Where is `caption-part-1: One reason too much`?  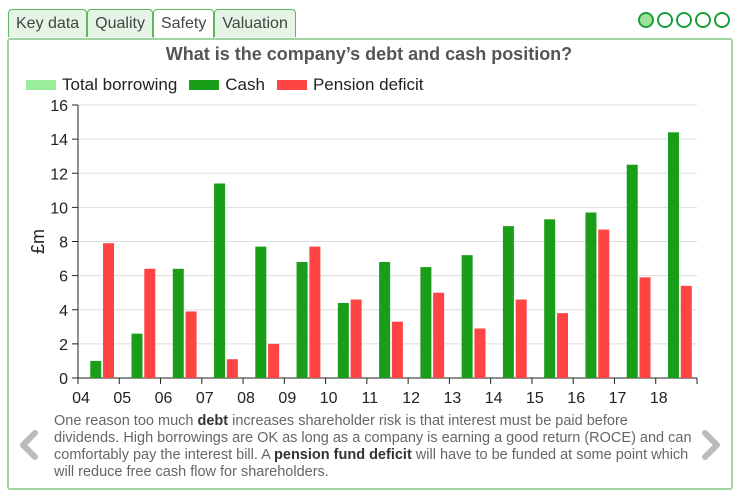
caption-part-1: One reason too much is located at coordinates (126, 421).